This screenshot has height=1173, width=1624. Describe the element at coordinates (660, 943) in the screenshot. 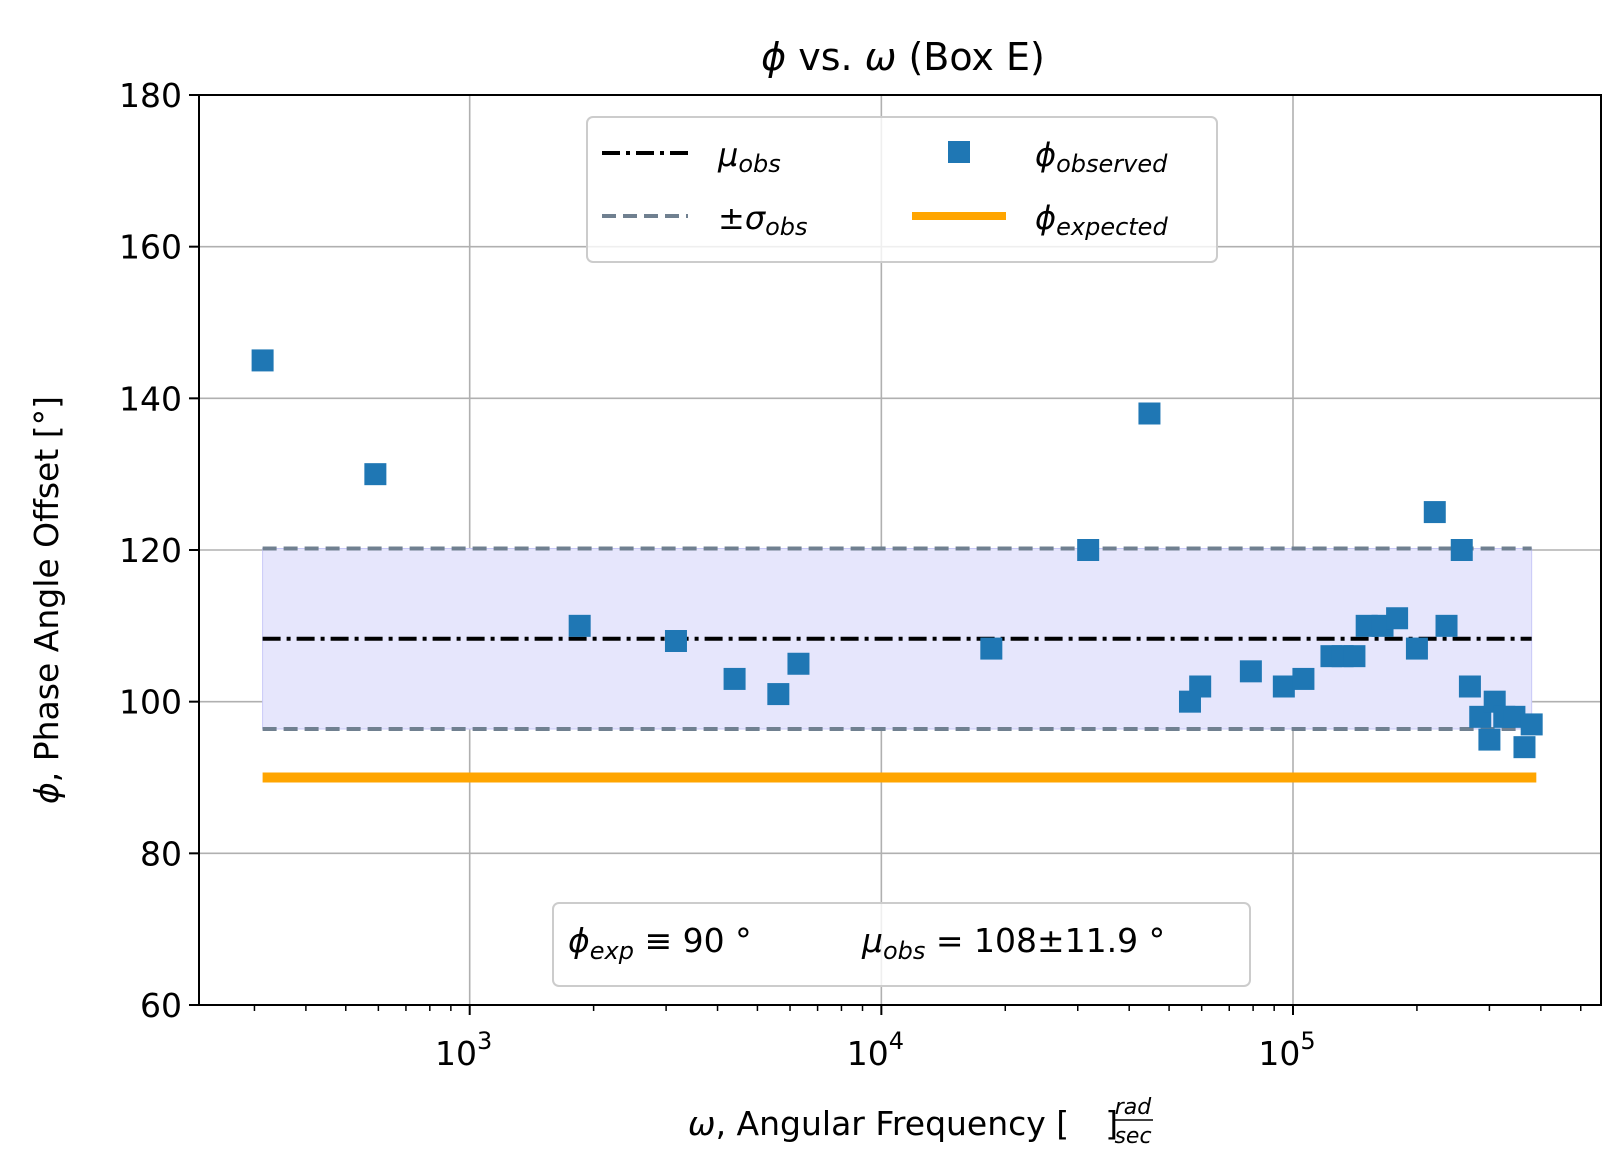

I see `annotation-expected: ϕexp ≡ 90 °` at that location.